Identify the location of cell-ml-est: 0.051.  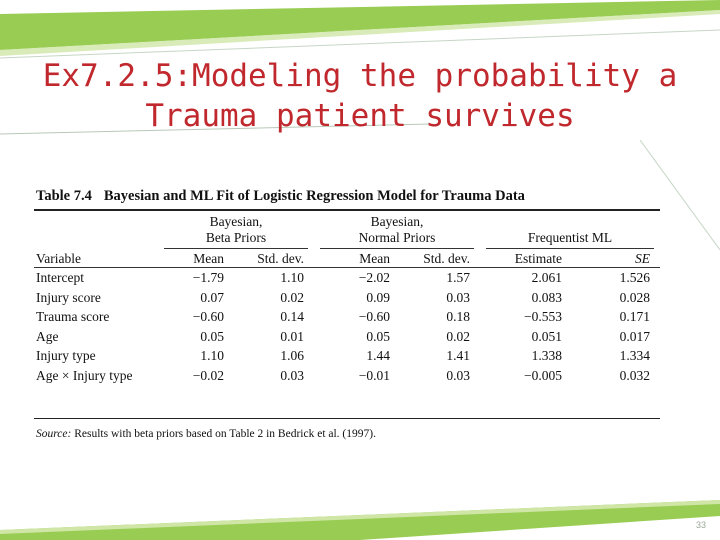
(546, 336).